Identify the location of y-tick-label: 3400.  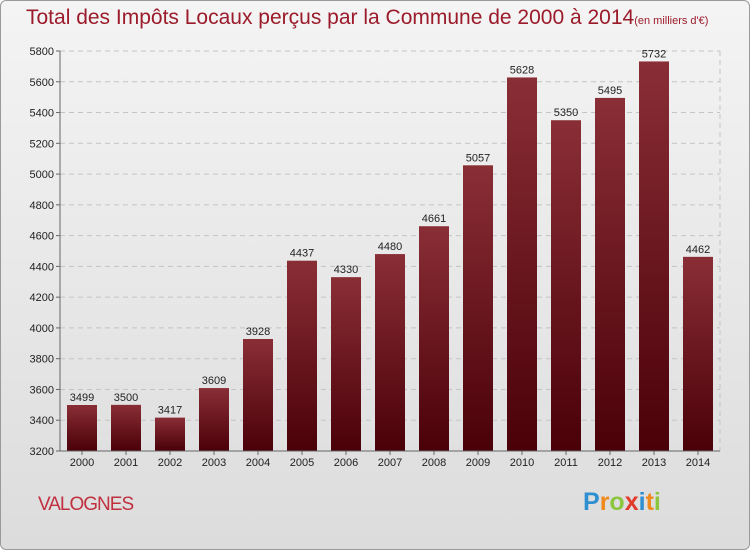
(42, 421).